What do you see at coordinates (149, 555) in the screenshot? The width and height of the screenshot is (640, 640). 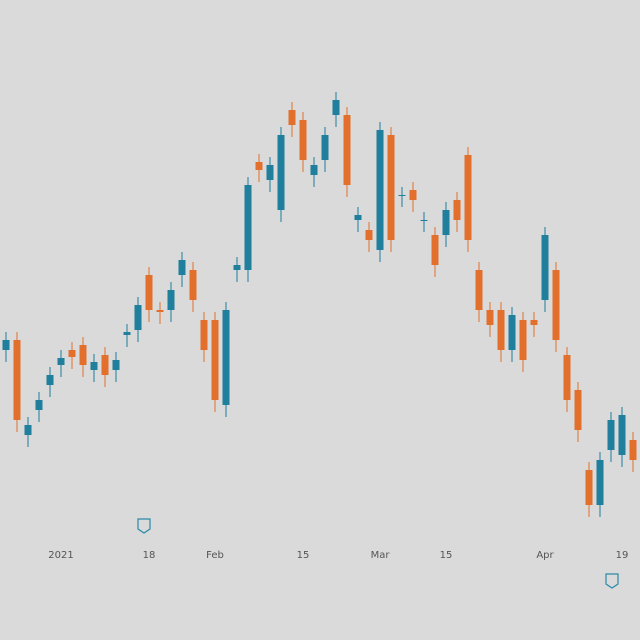 I see `x-tick-label: 18` at bounding box center [149, 555].